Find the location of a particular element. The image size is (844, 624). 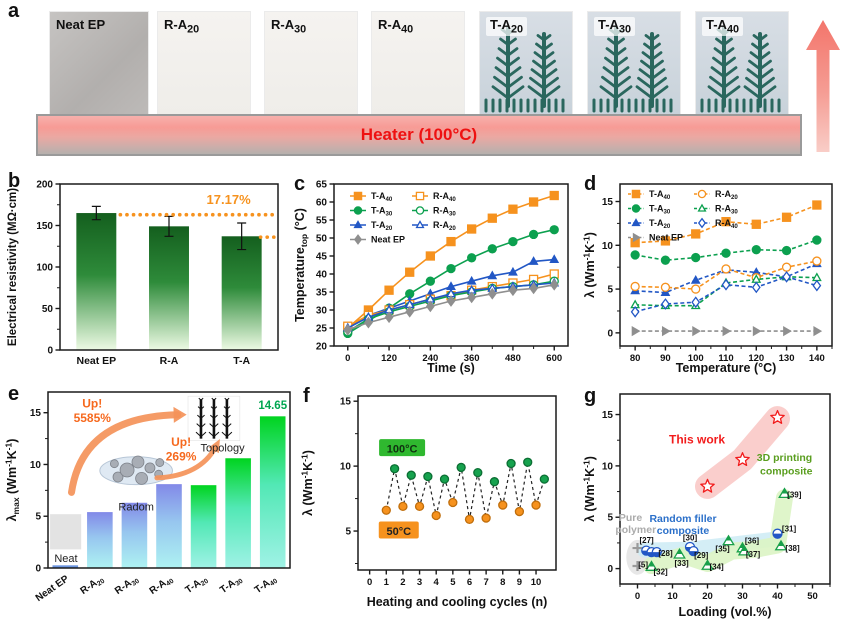

sample-photo-3: R-A40 is located at coordinates (418, 63).